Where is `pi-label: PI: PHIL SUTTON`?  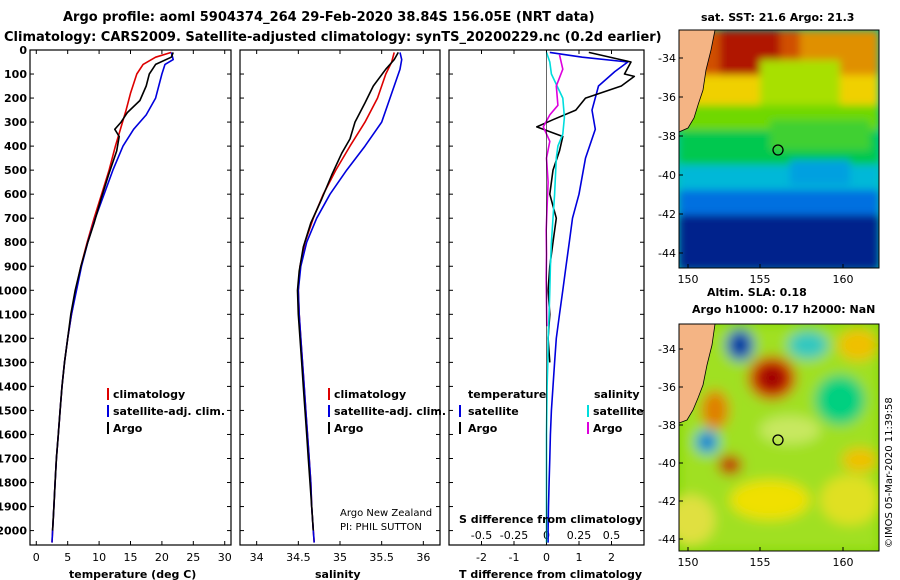
pi-label: PI: PHIL SUTTON is located at coordinates (381, 527).